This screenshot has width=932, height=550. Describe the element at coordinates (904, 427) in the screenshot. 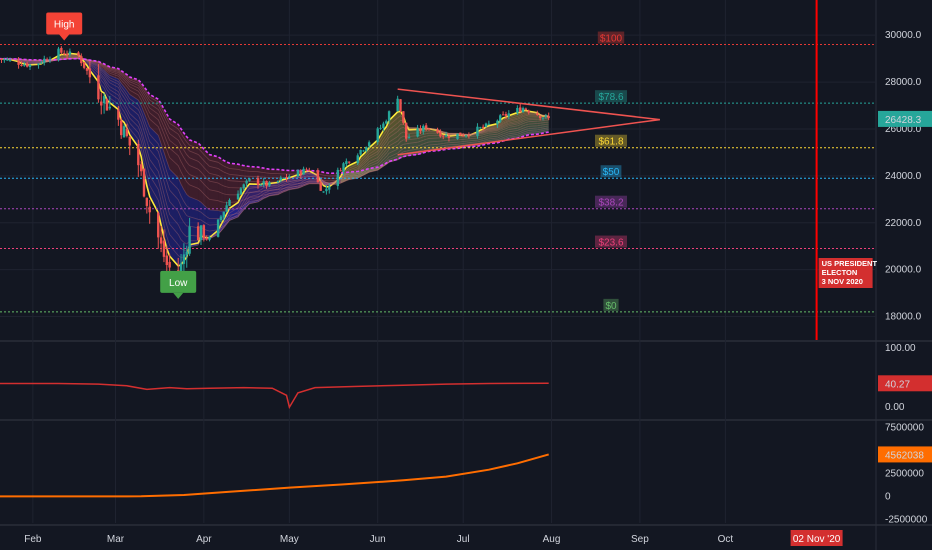

I see `indicator-2-tick: 7500000` at that location.